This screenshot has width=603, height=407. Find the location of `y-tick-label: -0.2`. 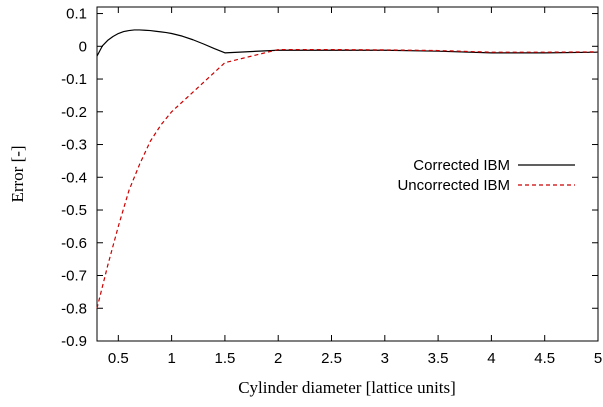

y-tick-label: -0.2 is located at coordinates (74, 112).